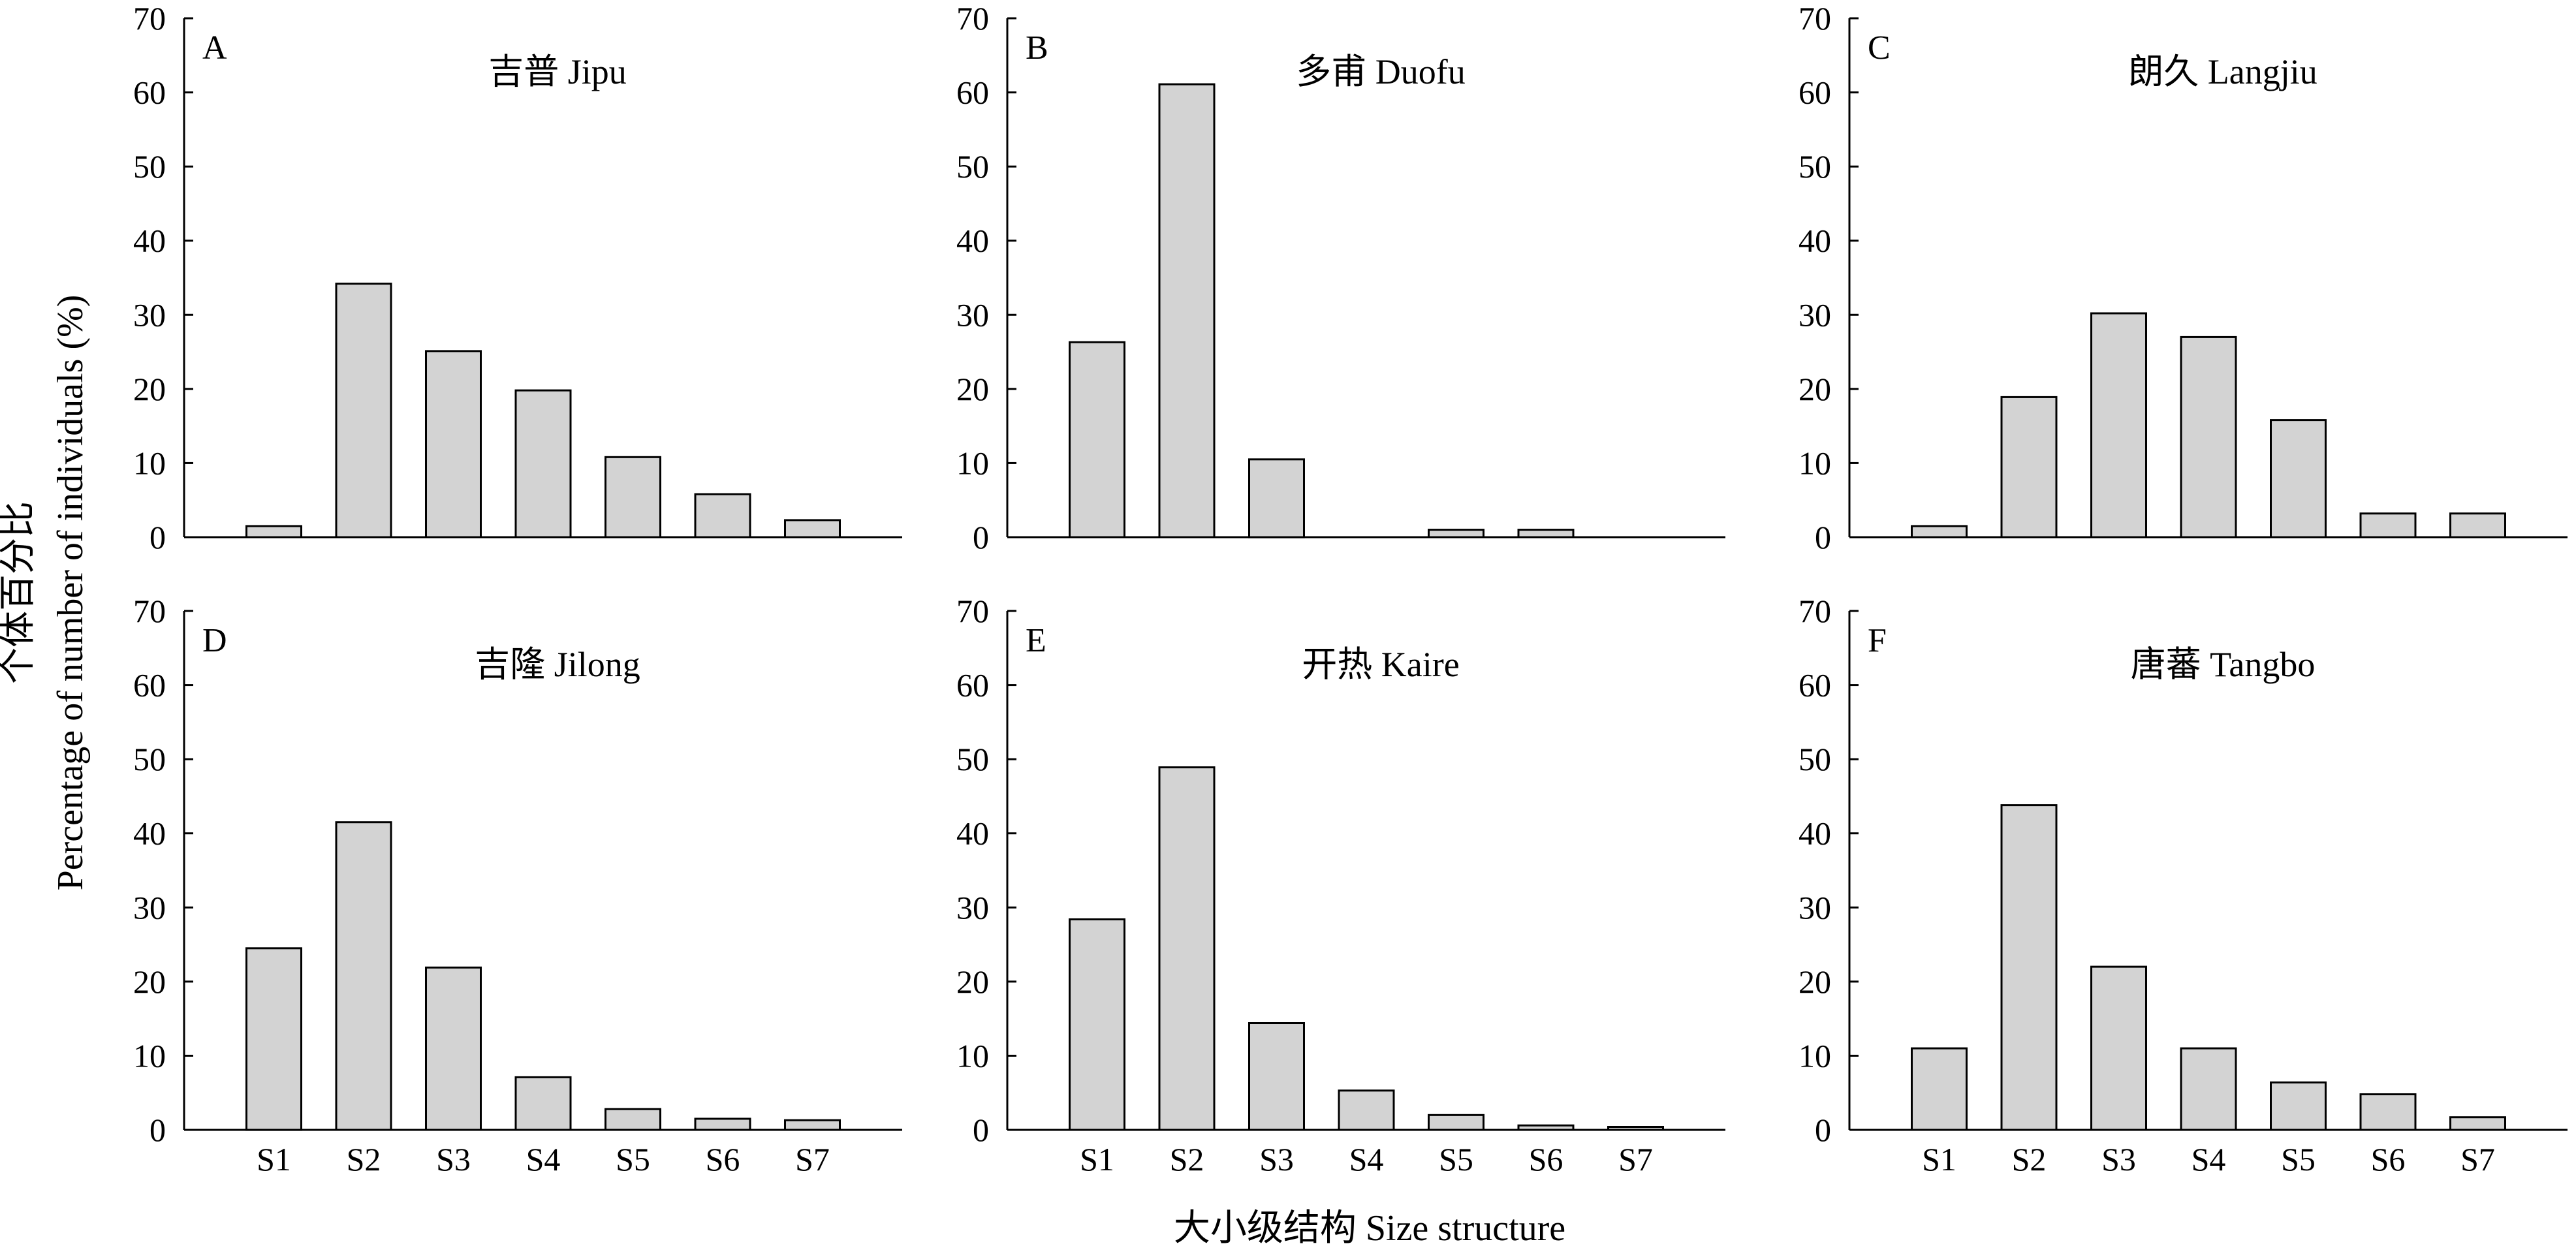 The width and height of the screenshot is (2576, 1248). I want to click on x-tick-label-f-s7: S7, so click(2477, 1160).